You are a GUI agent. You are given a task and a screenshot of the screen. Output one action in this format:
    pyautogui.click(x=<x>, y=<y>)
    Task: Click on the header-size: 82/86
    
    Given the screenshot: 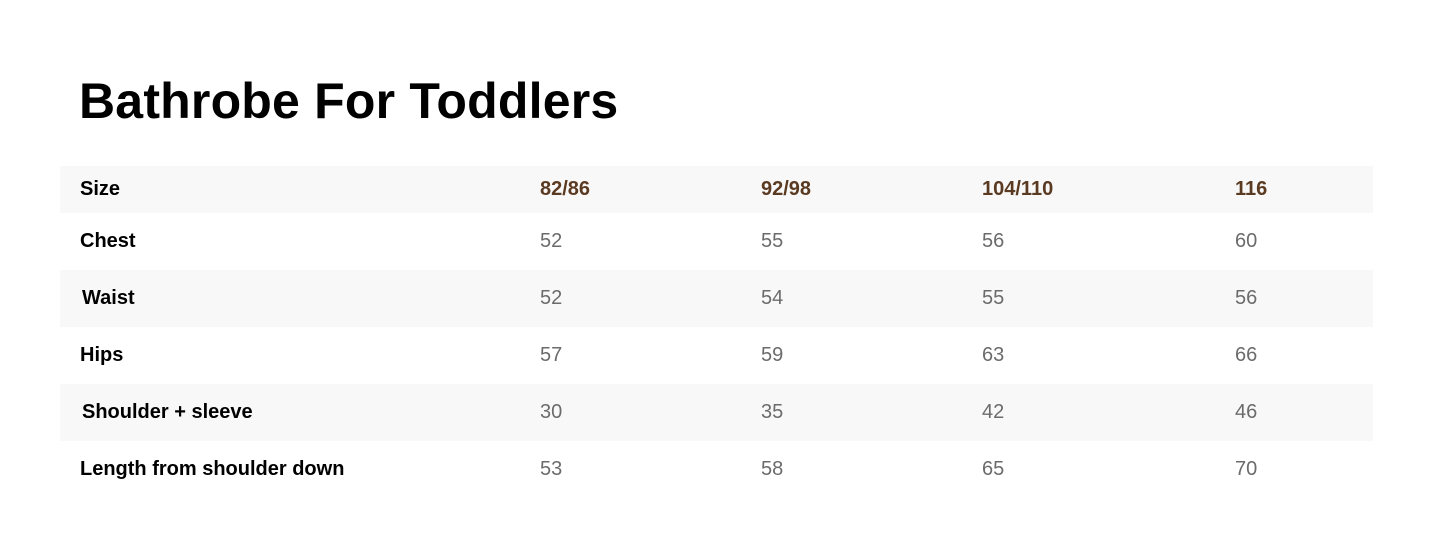 What is the action you would take?
    pyautogui.click(x=565, y=189)
    